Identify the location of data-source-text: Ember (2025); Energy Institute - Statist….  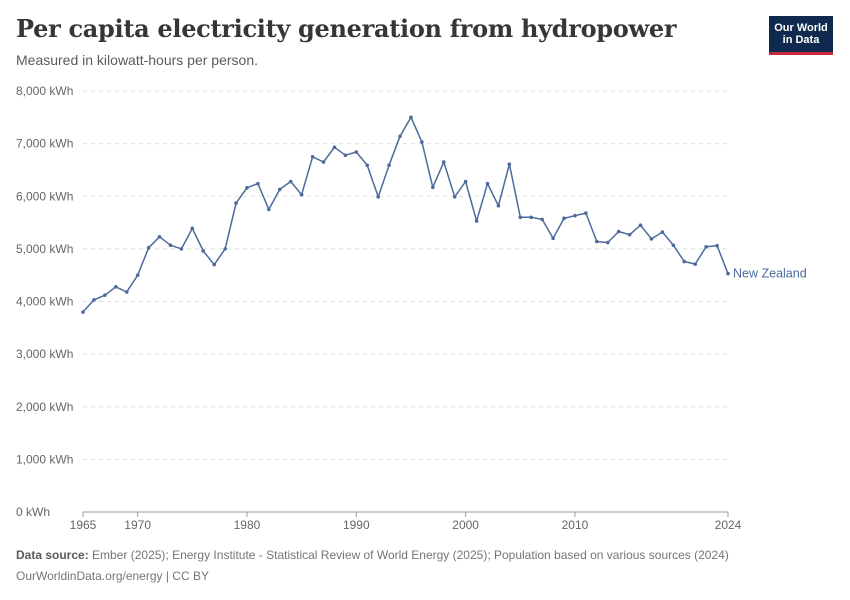
(410, 555).